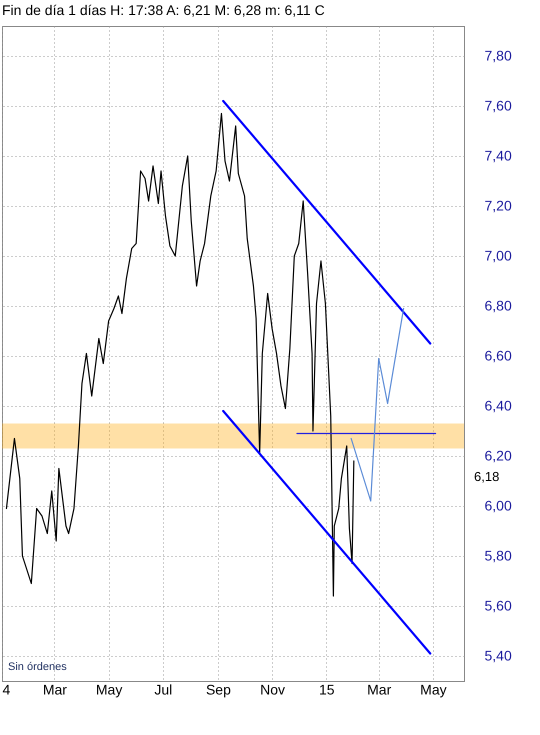  I want to click on x-tick-label: 15, so click(327, 690).